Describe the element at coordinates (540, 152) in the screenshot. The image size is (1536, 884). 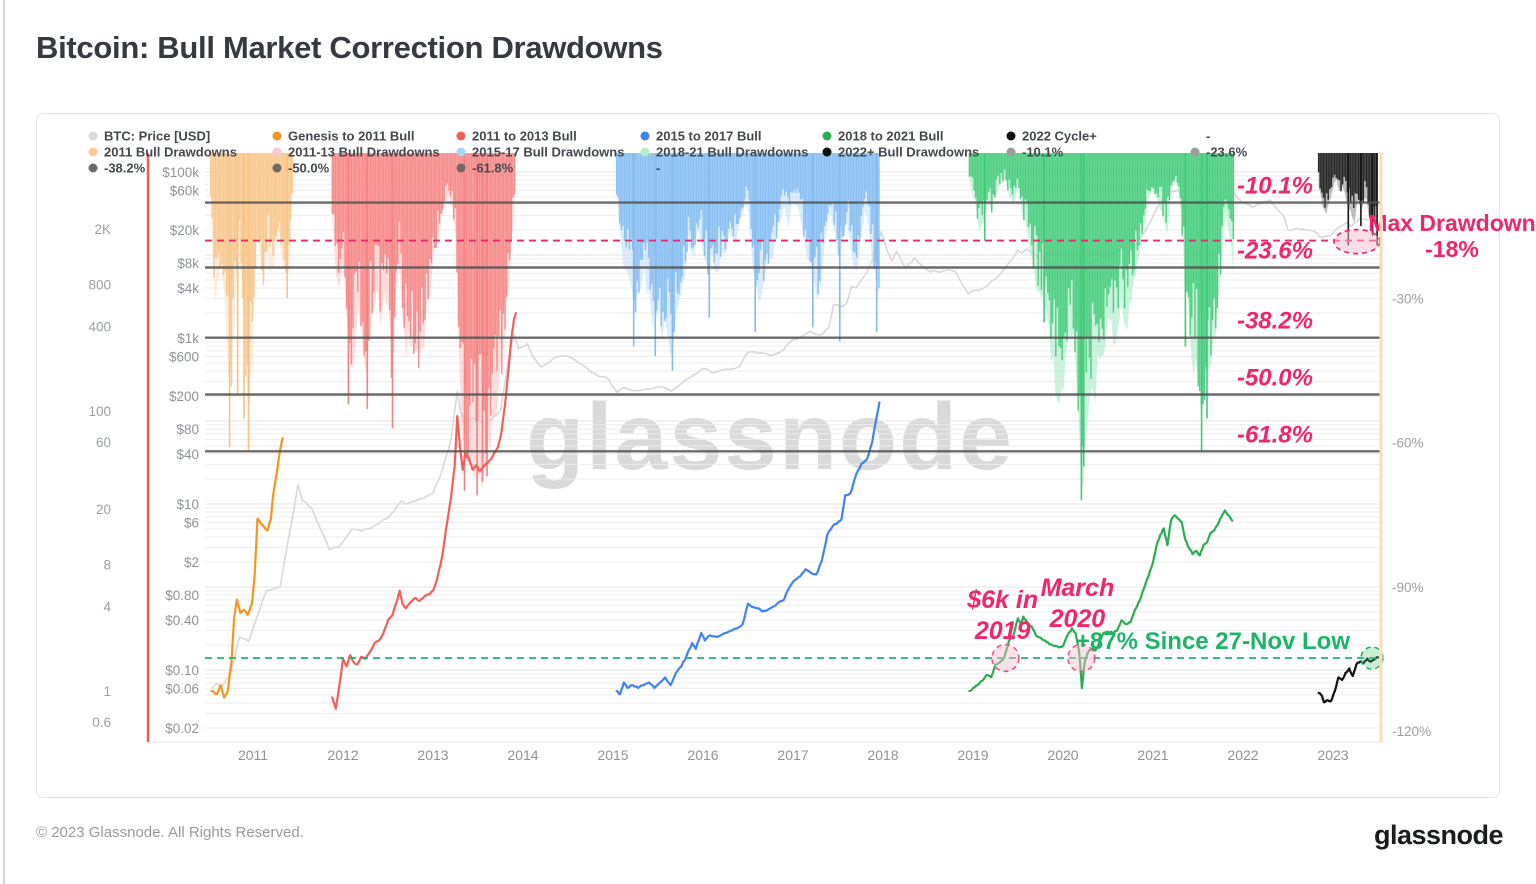
I see `legend-item: 2015-17 Bull Drawdowns` at that location.